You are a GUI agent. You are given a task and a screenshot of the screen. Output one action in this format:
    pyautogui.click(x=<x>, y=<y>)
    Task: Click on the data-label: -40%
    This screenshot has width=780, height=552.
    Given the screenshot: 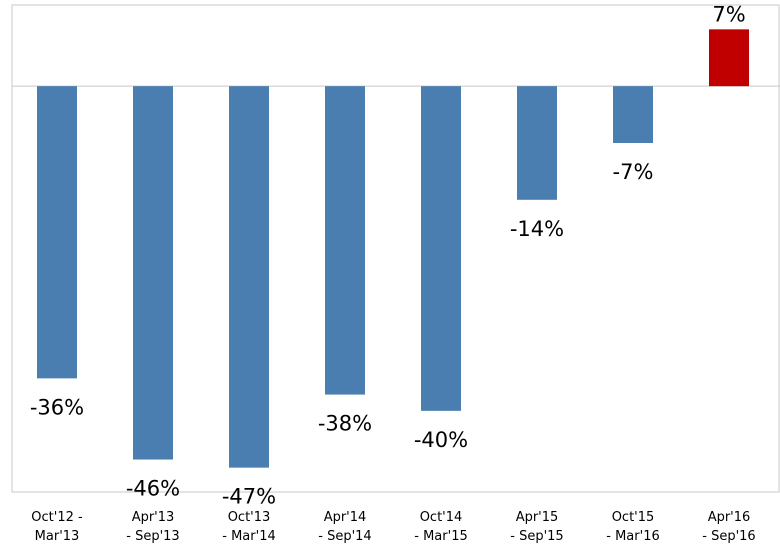 What is the action you would take?
    pyautogui.click(x=441, y=440)
    